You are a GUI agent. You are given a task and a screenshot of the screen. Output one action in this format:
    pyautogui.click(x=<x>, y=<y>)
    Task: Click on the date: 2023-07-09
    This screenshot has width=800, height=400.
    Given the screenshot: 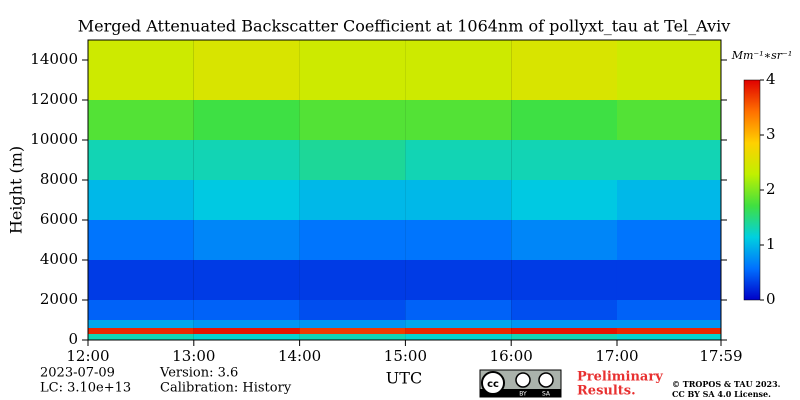 What is the action you would take?
    pyautogui.click(x=77, y=373)
    